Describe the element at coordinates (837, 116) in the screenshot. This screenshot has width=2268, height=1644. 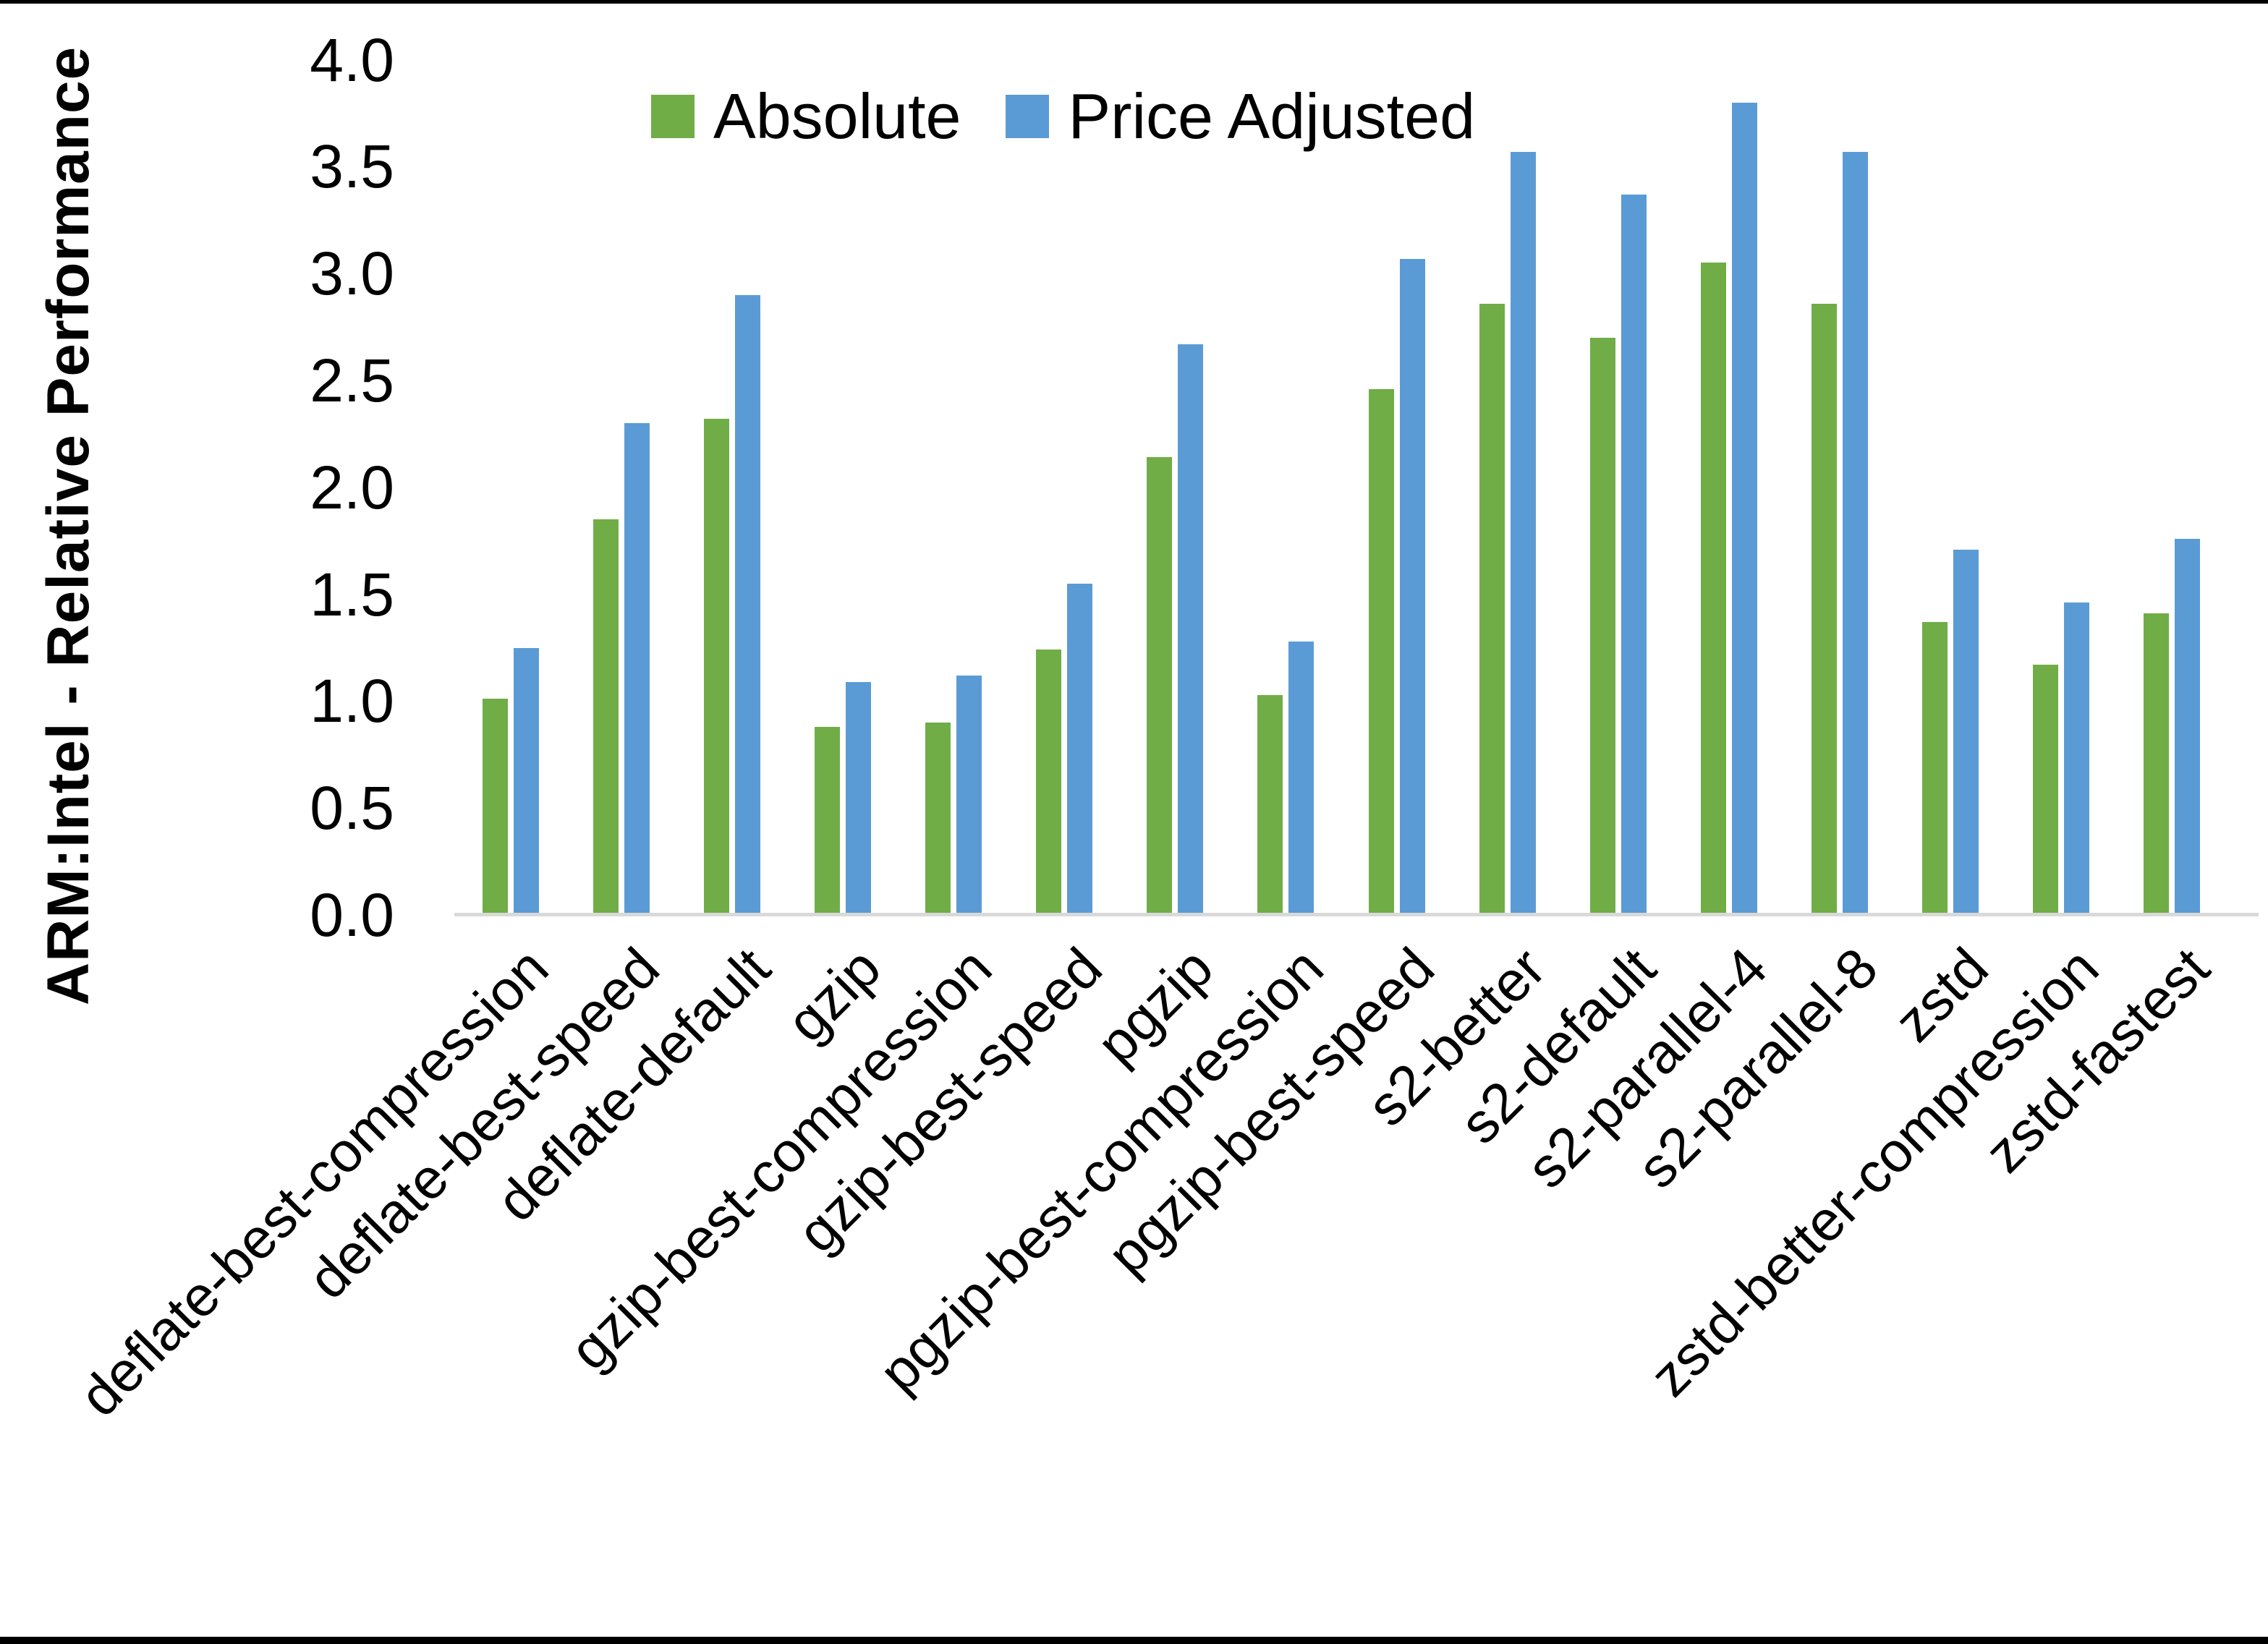
I see `legend-label-absolute: Absolute` at that location.